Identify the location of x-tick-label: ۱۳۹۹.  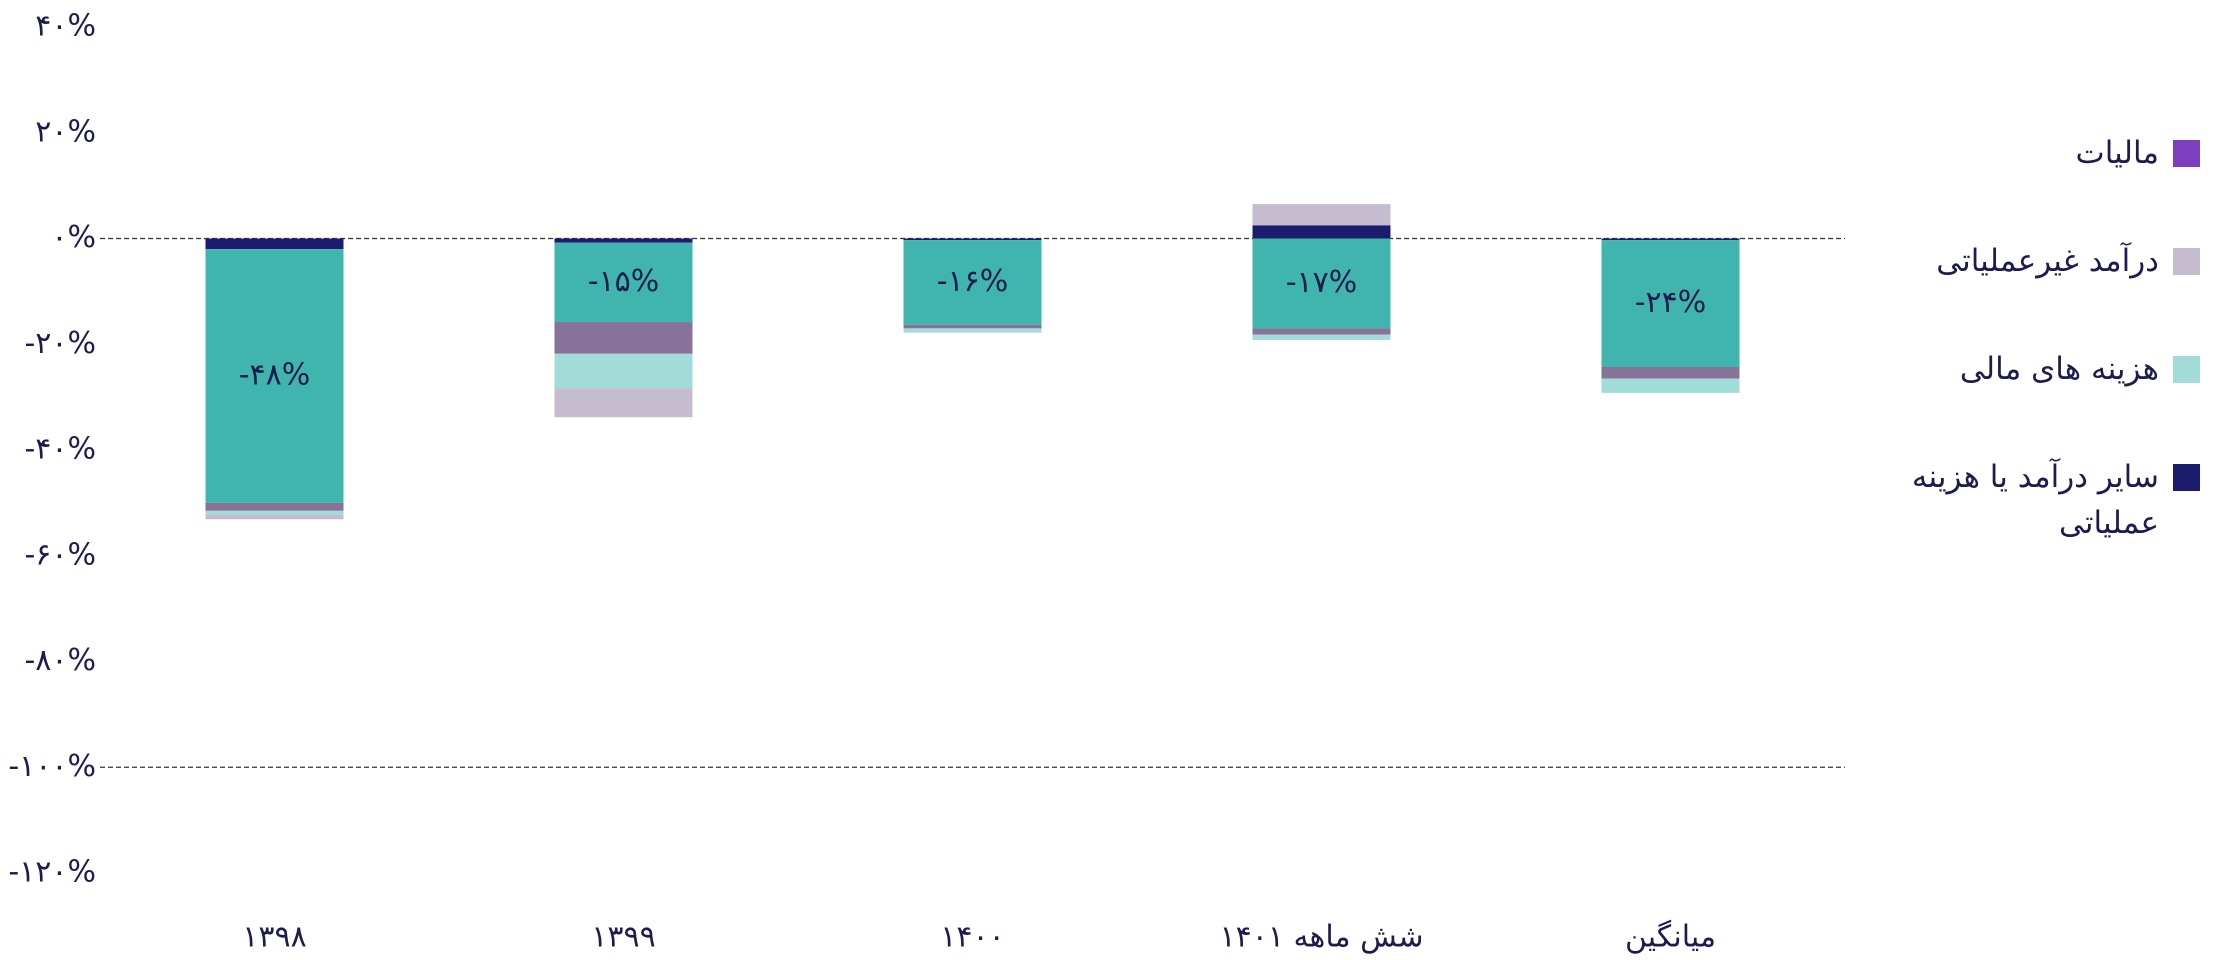
(623, 937).